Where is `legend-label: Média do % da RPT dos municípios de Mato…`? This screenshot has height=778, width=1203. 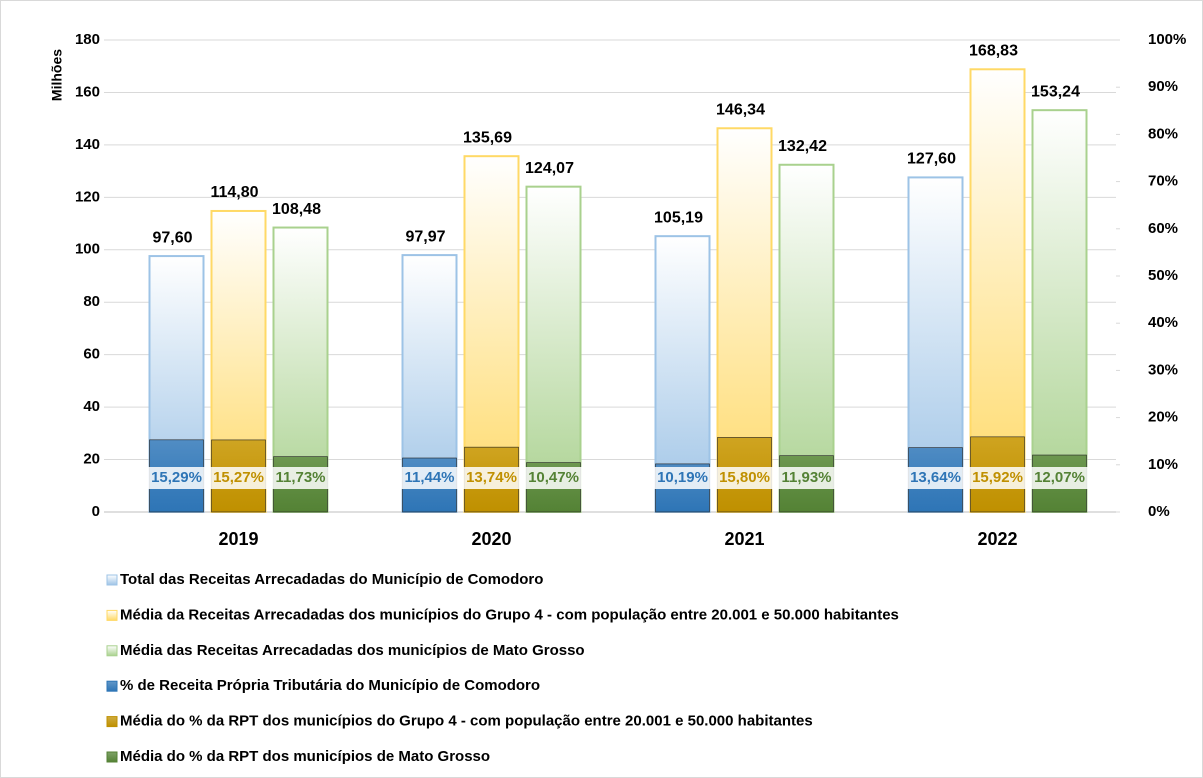 legend-label: Média do % da RPT dos municípios de Mato… is located at coordinates (305, 756).